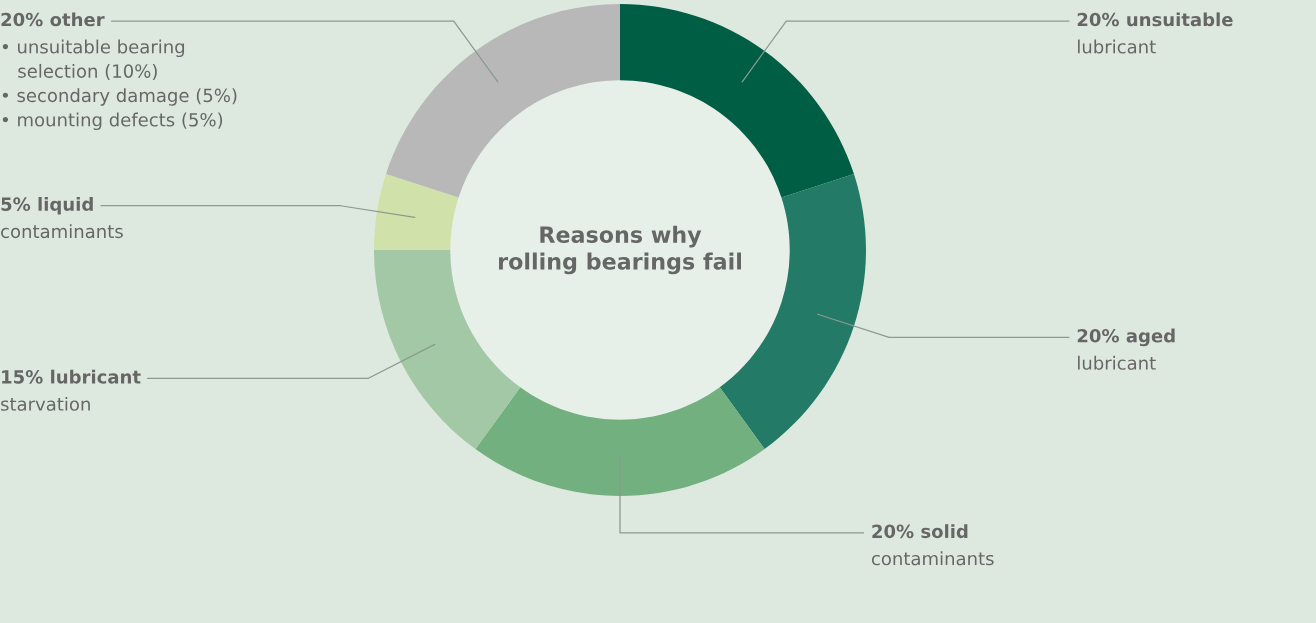 This screenshot has width=1316, height=623. Describe the element at coordinates (1155, 33) in the screenshot. I see `slice-label: 20% unsuitable lubricant` at that location.